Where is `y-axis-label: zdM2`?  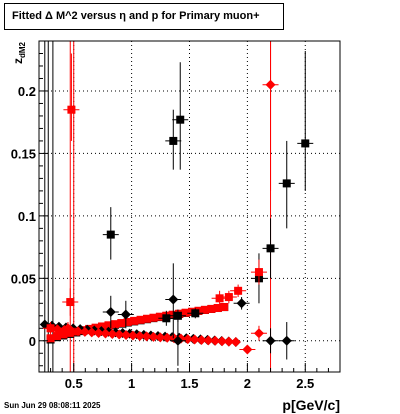 y-axis-label: zdM2 is located at coordinates (19, 52).